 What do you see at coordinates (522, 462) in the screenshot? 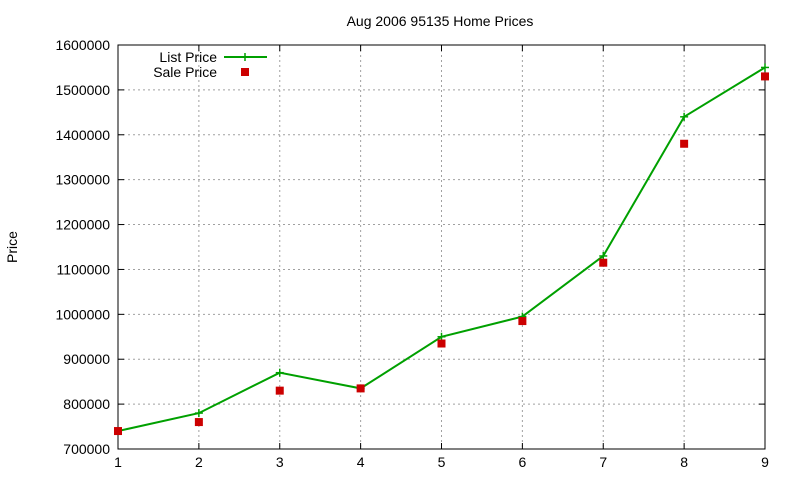
I see `x-tick-label: 6` at bounding box center [522, 462].